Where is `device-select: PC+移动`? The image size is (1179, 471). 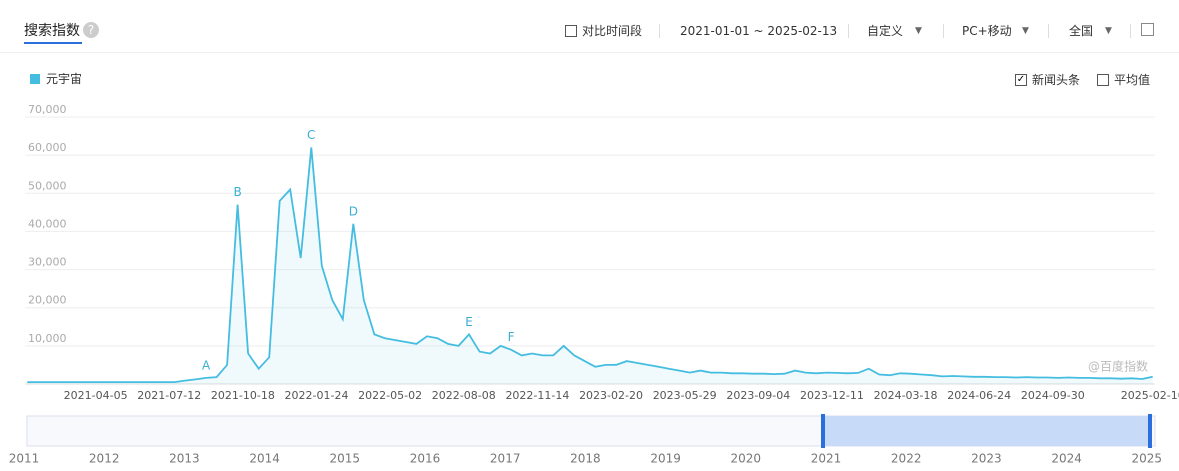 device-select: PC+移动 is located at coordinates (987, 31).